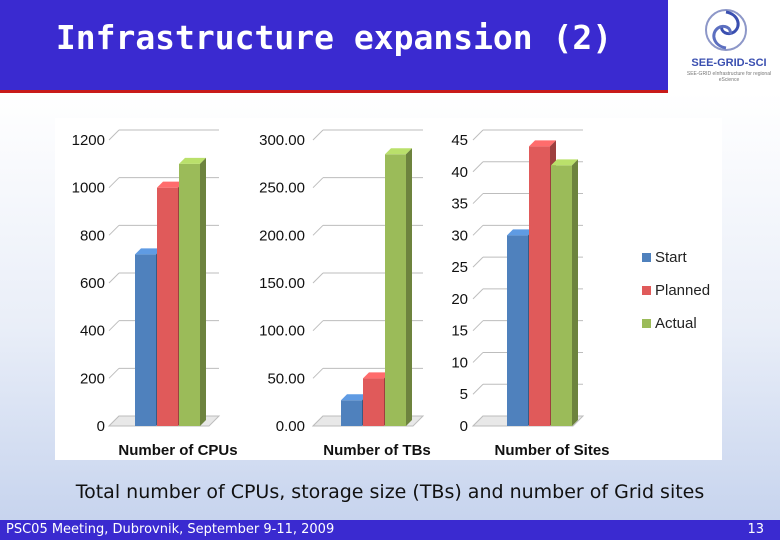 This screenshot has width=780, height=540. What do you see at coordinates (377, 450) in the screenshot?
I see `x-category-label: Number of TBs` at bounding box center [377, 450].